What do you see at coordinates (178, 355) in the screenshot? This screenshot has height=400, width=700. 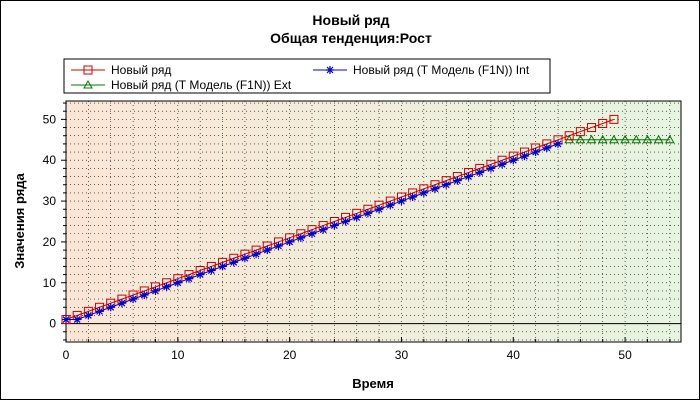 I see `x-tick-label: 10` at bounding box center [178, 355].